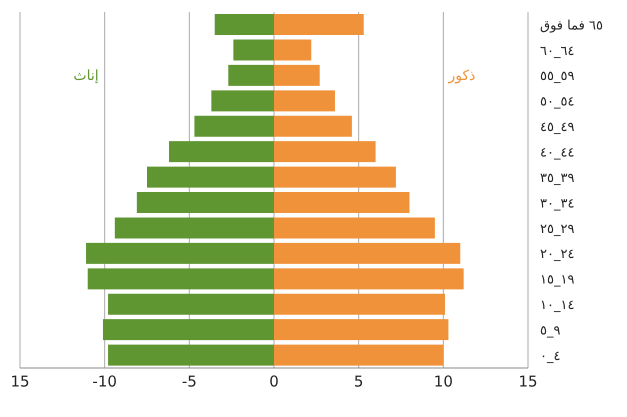  I want to click on x-tick-label: 5, so click(359, 381).